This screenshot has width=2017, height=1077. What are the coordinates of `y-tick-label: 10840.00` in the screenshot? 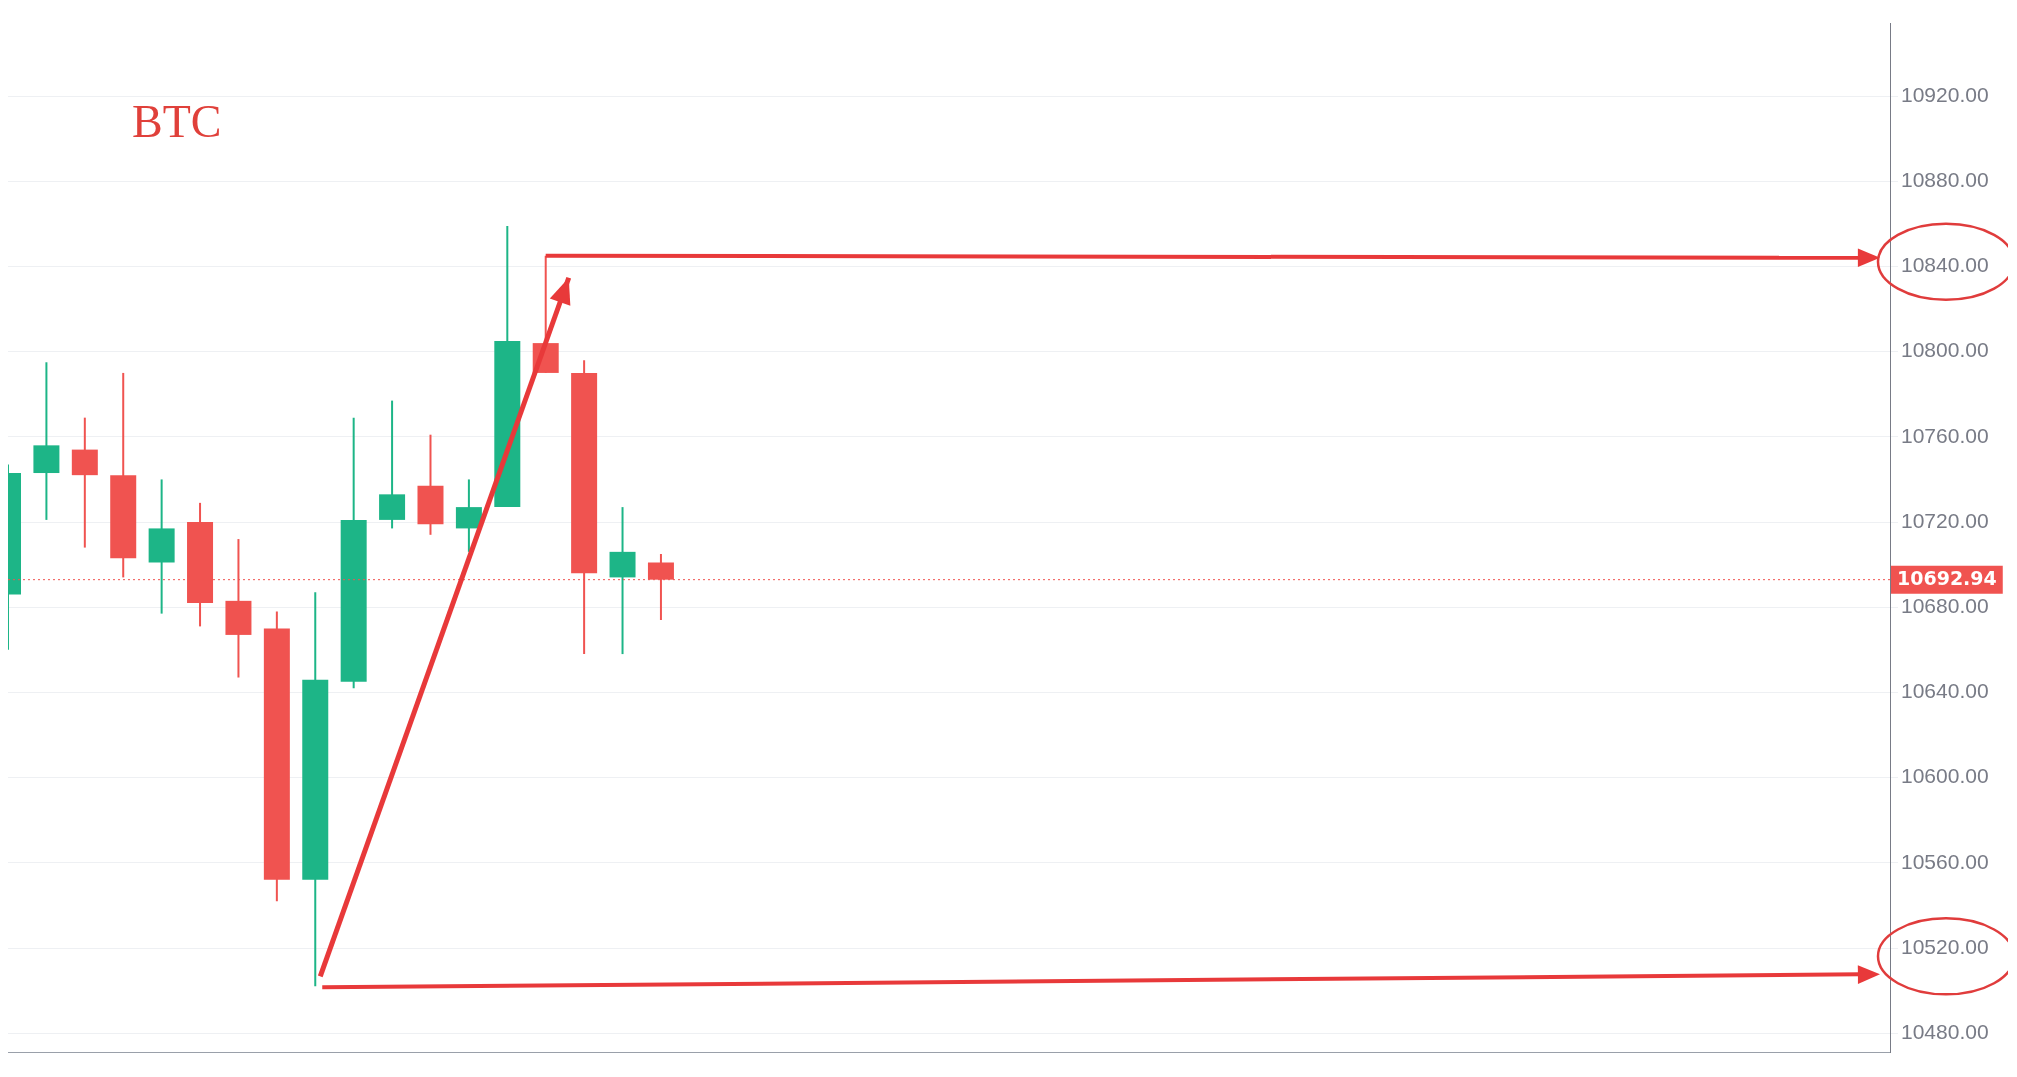 It's located at (1945, 265).